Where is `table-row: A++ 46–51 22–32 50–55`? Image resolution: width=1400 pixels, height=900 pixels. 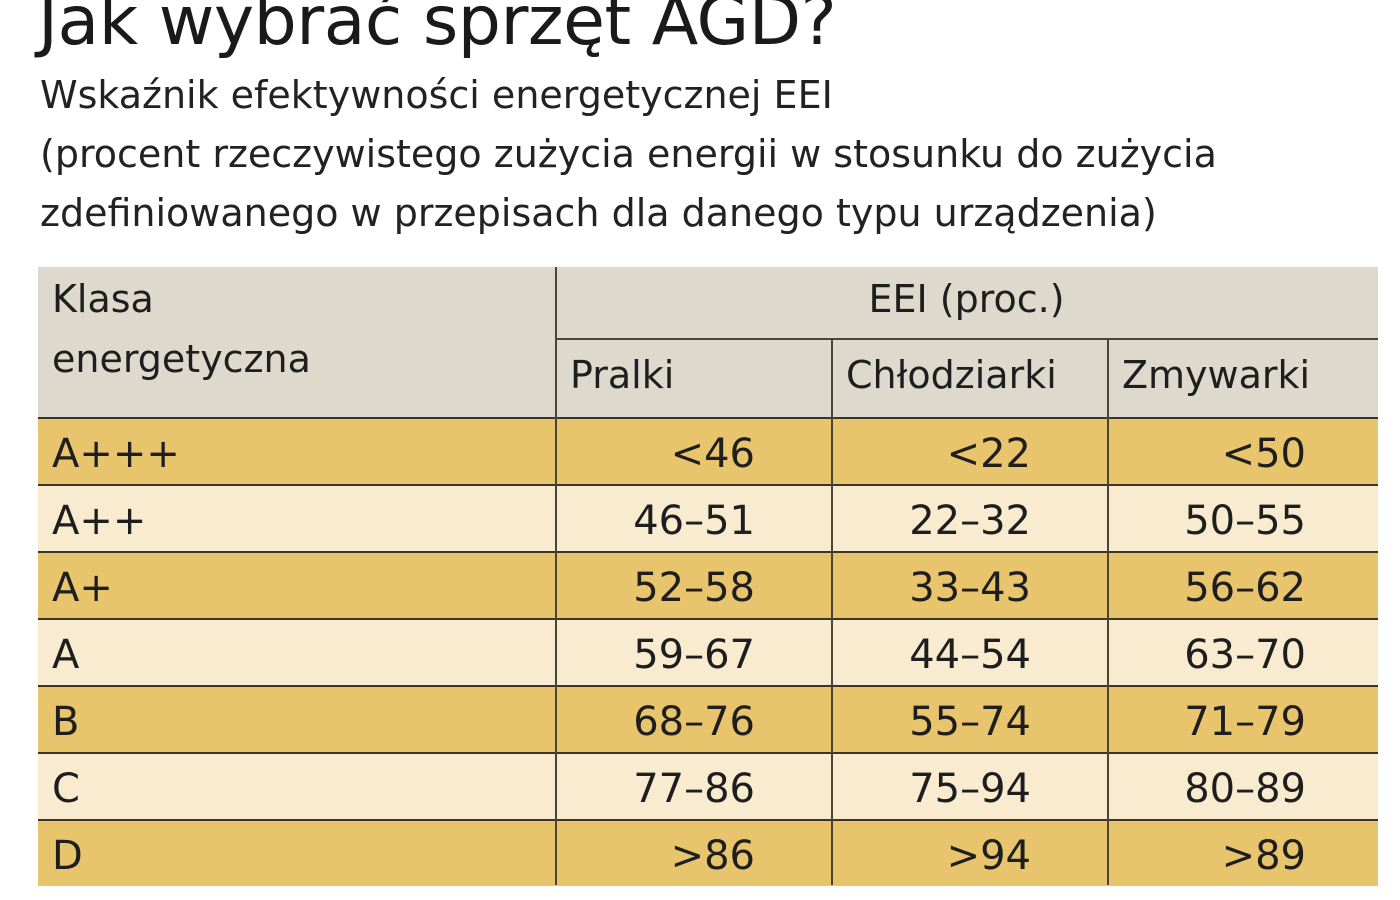
table-row: A++ 46–51 22–32 50–55 is located at coordinates (708, 517).